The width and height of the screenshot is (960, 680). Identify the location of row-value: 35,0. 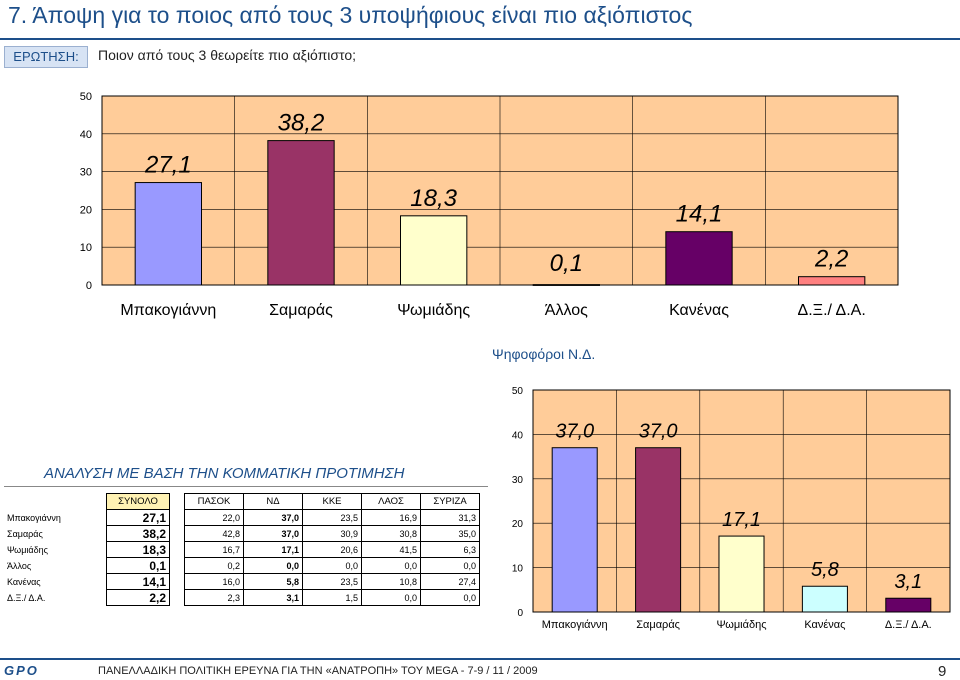
(450, 533).